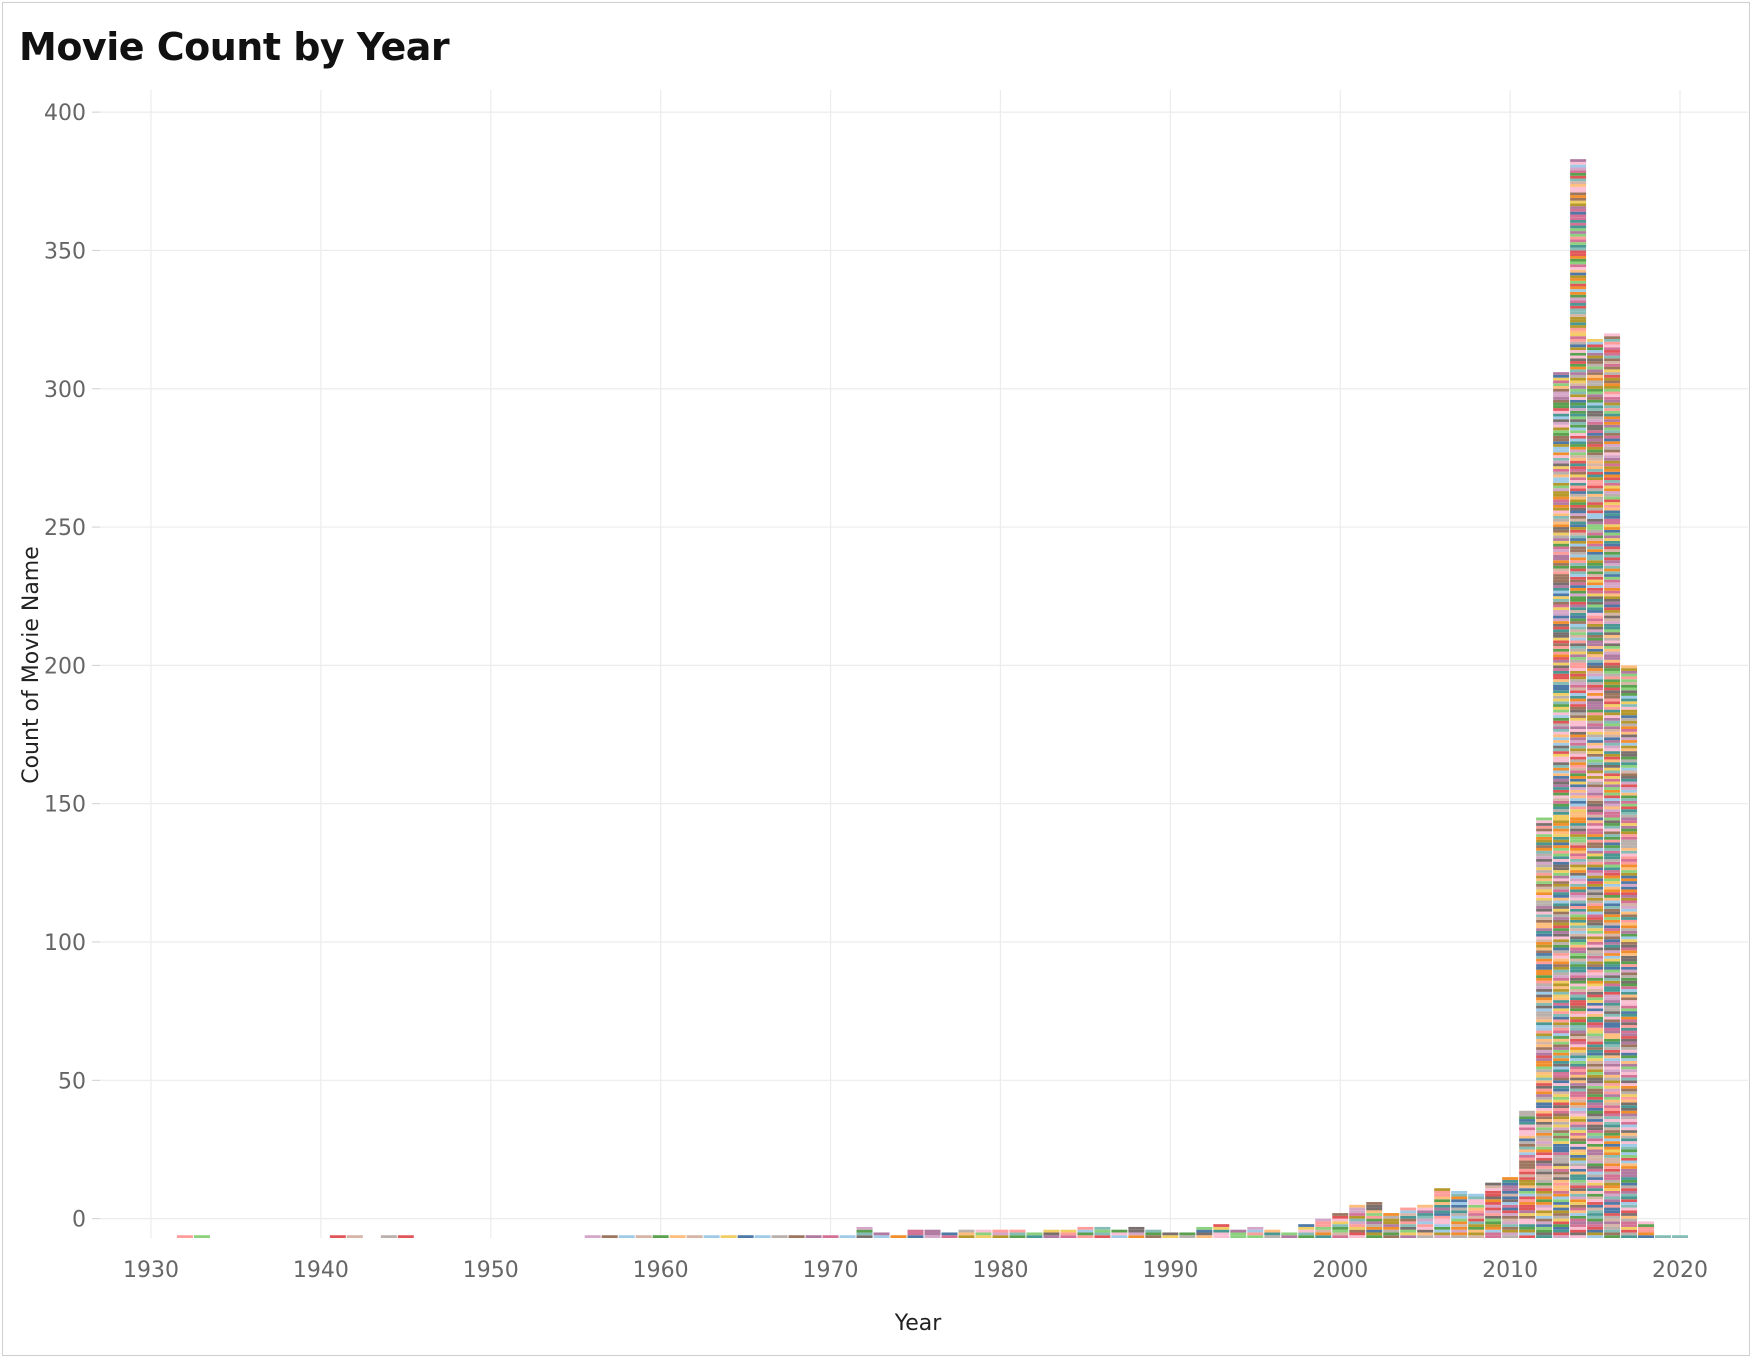 This screenshot has width=1754, height=1360. I want to click on bar-1971, so click(847, 1236).